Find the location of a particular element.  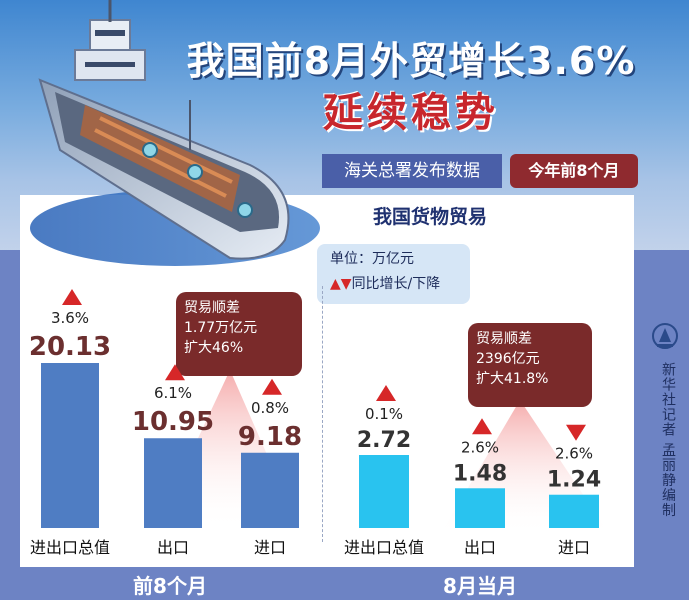

page-title: 我国前8月外贸增长3.6% is located at coordinates (411, 61).